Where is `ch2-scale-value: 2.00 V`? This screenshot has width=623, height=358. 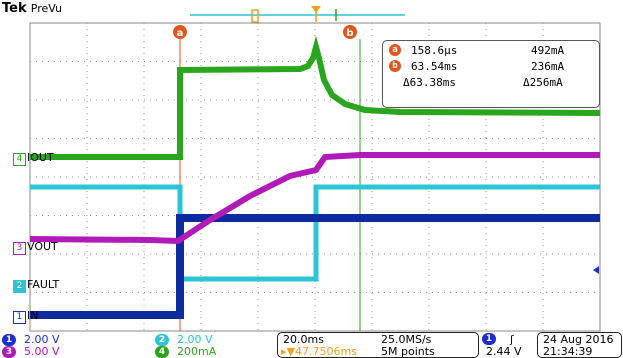
ch2-scale-value: 2.00 V is located at coordinates (195, 339).